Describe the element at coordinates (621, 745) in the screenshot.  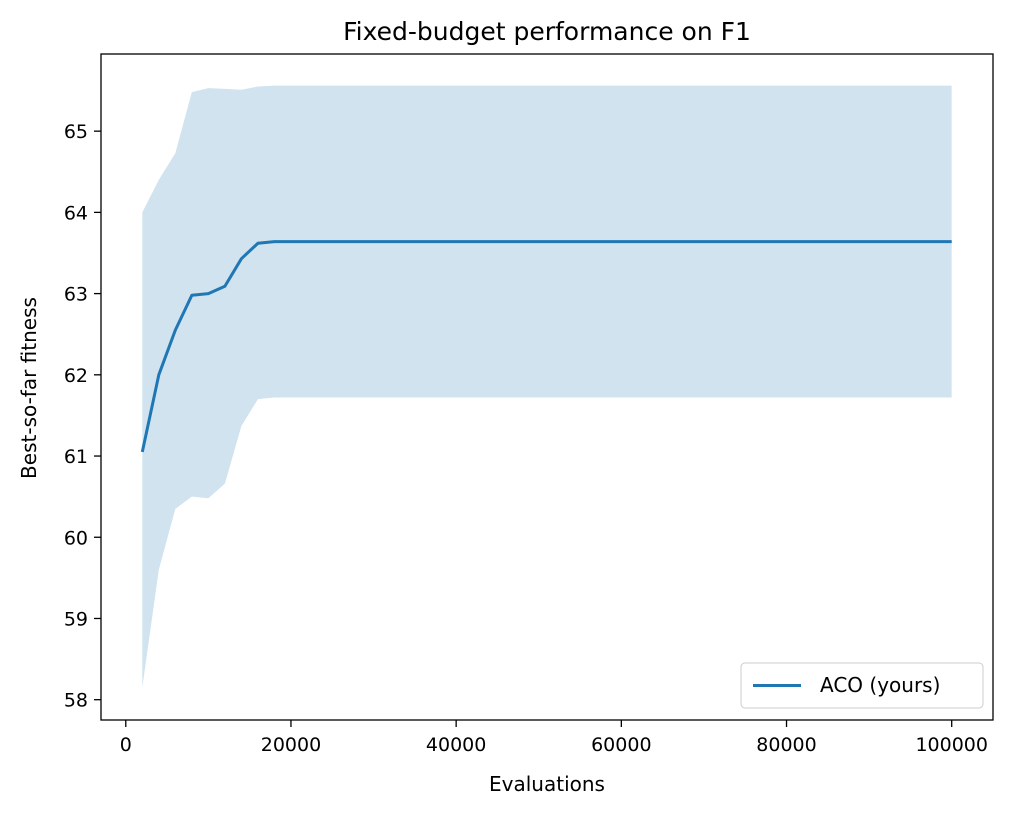
I see `x-tick-label: 60000` at that location.